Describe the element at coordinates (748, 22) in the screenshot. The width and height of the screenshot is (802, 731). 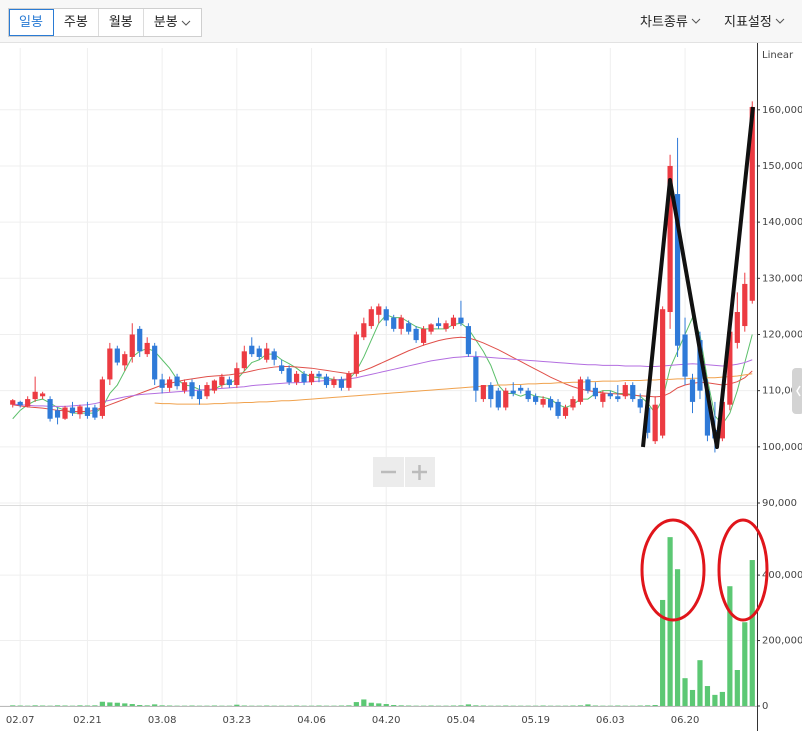
I see `indicator-label: 지표설정` at that location.